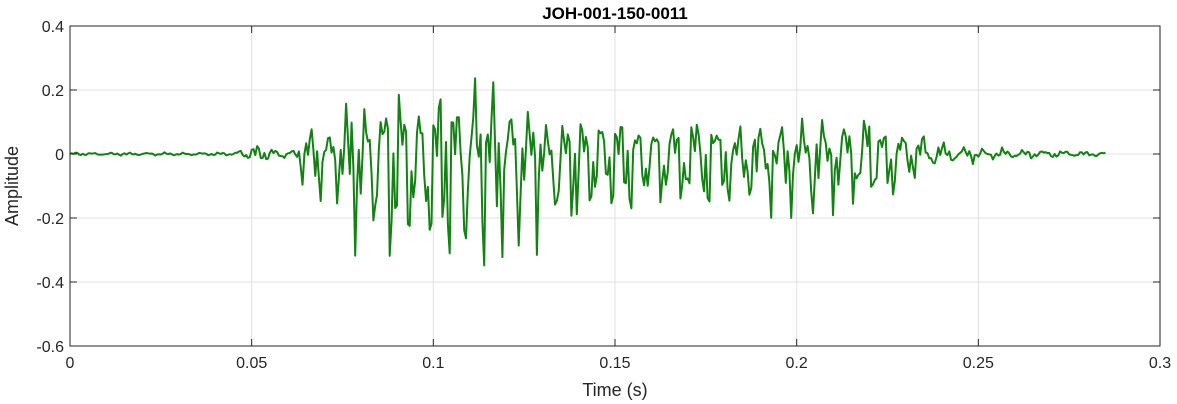 This screenshot has height=404, width=1177. I want to click on x-tick-label: 0.2, so click(797, 363).